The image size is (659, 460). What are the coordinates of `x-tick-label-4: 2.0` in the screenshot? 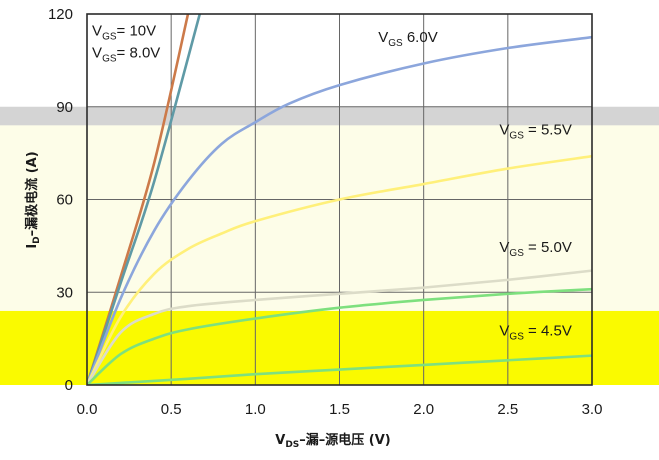 It's located at (423, 409).